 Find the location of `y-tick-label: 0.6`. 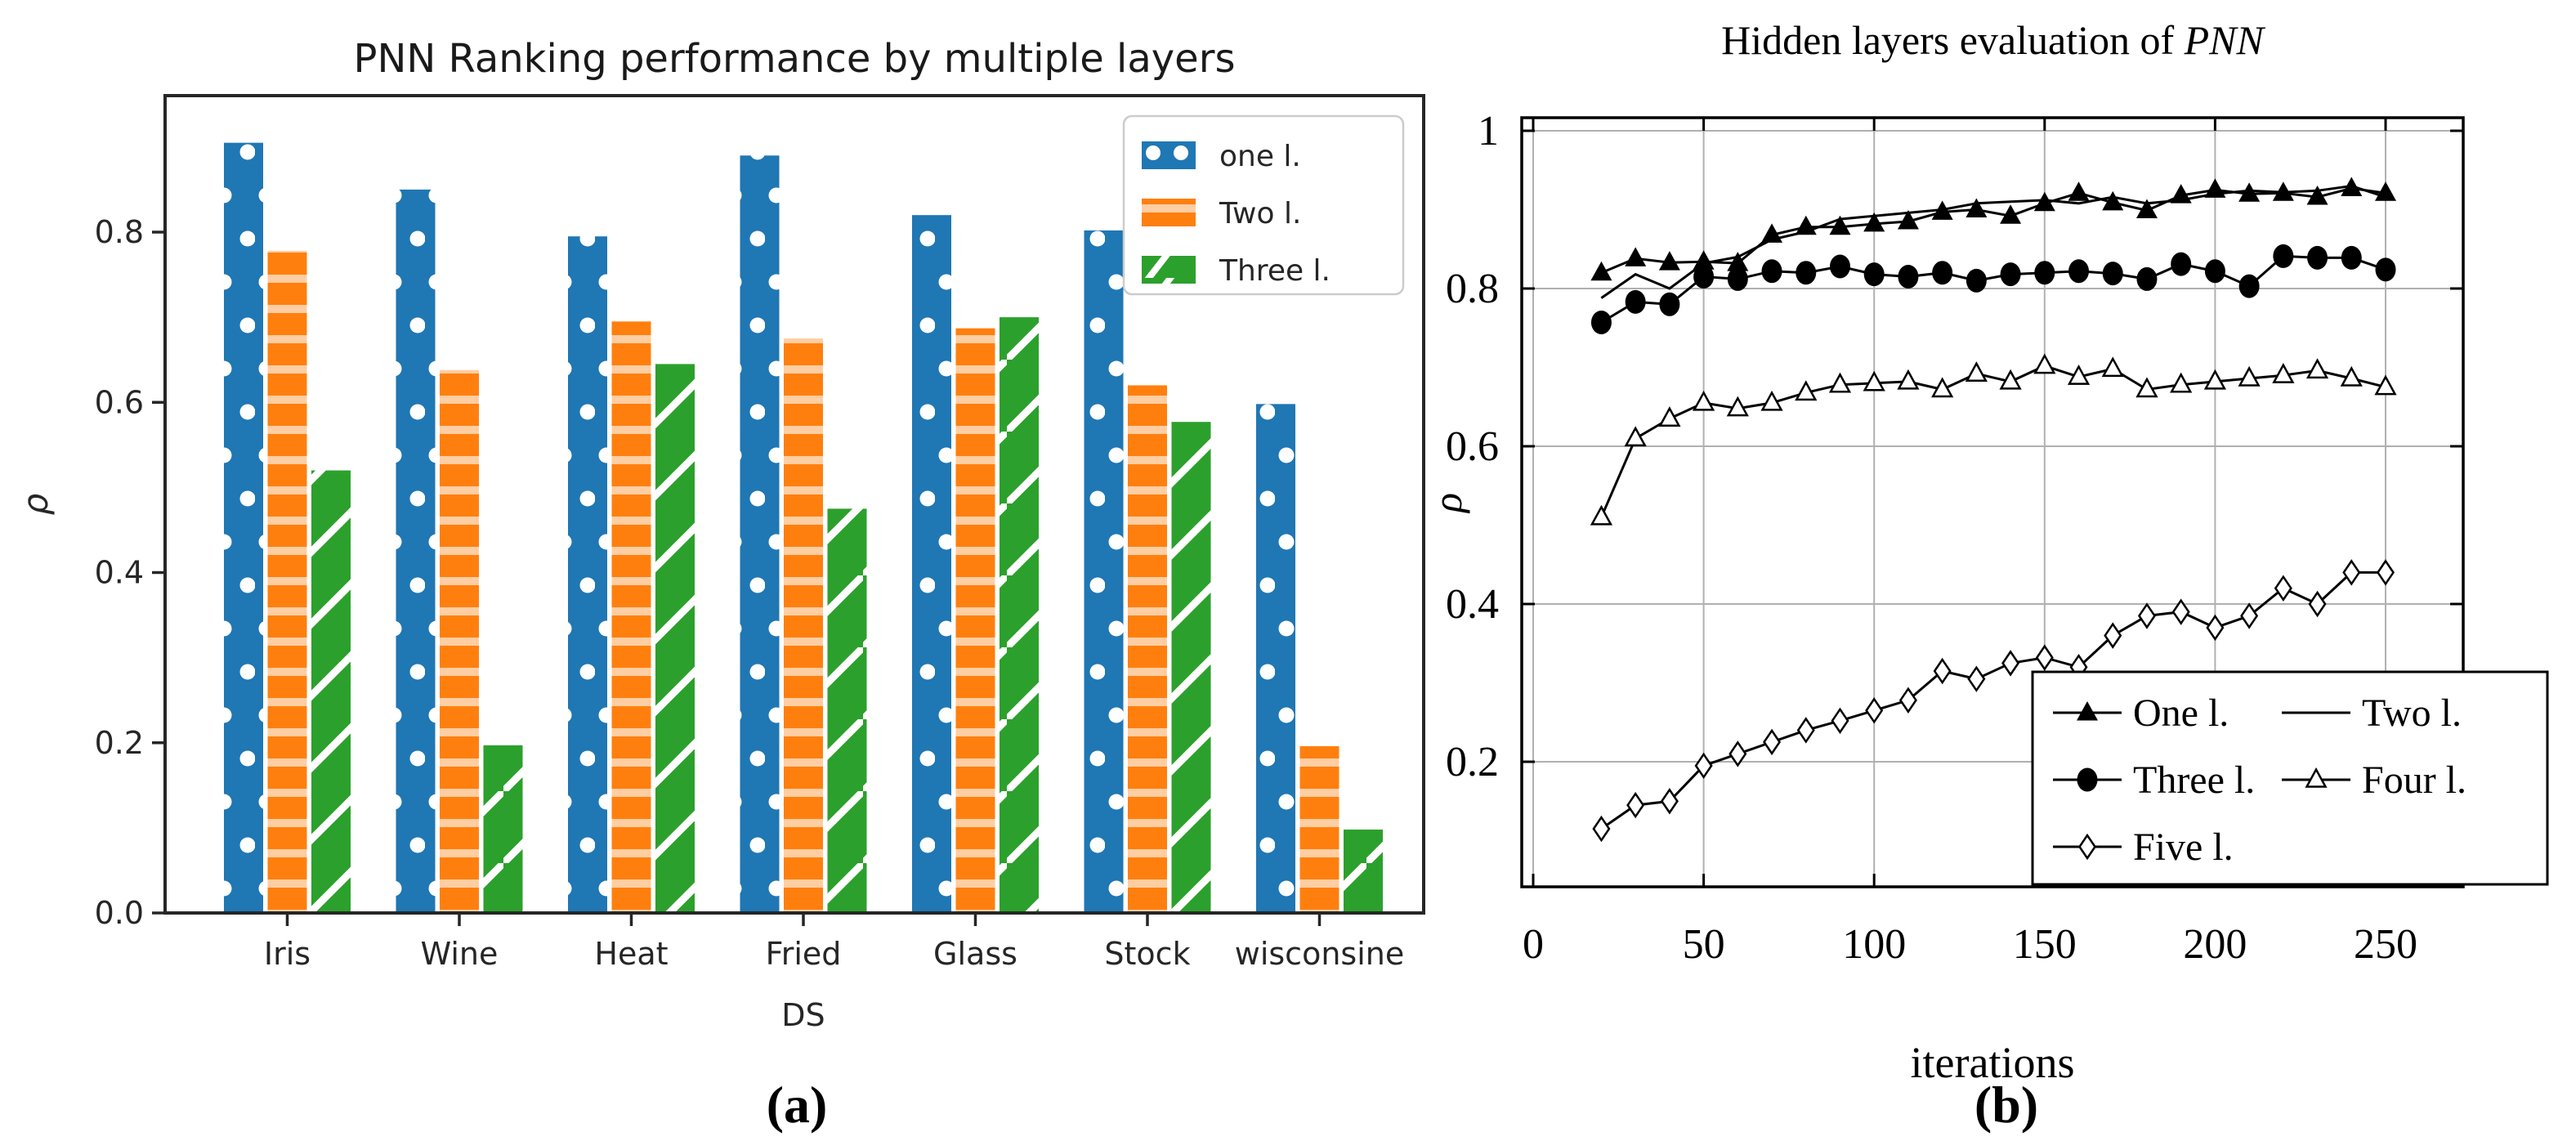

y-tick-label: 0.6 is located at coordinates (1472, 446).